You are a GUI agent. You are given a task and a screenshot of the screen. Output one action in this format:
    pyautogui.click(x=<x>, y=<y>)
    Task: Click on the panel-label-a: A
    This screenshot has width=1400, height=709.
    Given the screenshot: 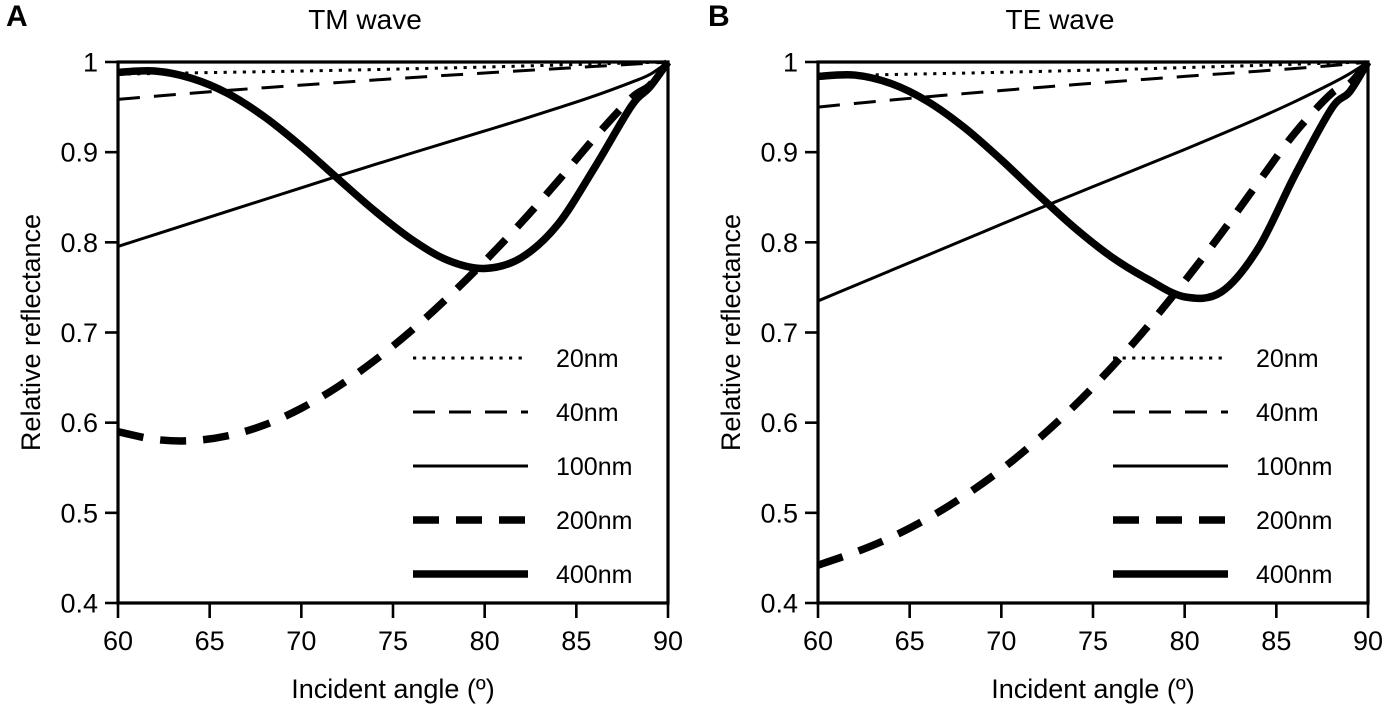 What is the action you would take?
    pyautogui.click(x=17, y=16)
    